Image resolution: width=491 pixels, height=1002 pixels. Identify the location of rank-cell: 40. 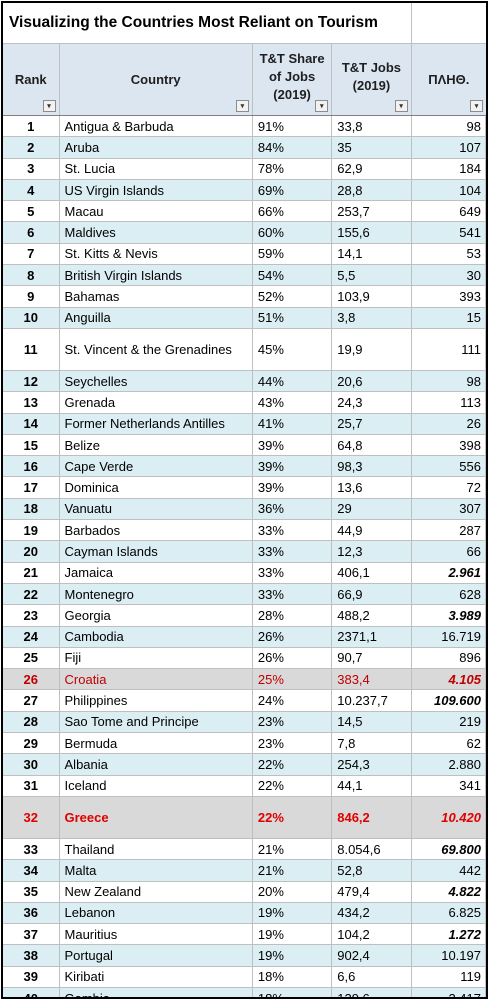
(31, 992).